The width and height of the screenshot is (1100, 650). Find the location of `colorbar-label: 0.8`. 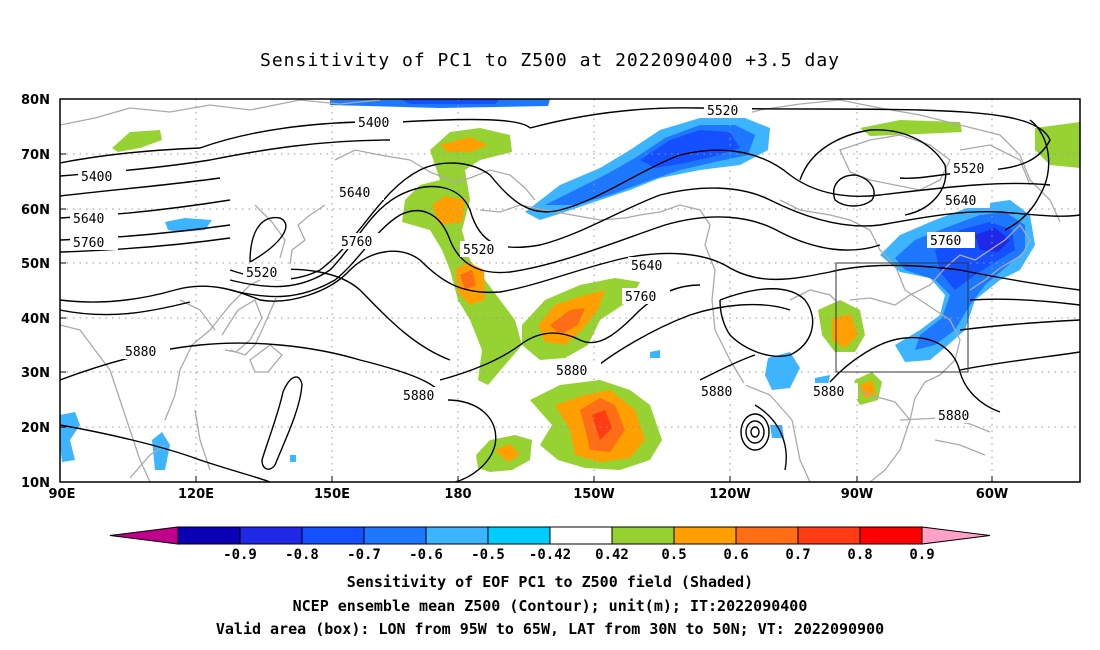

colorbar-label: 0.8 is located at coordinates (859, 555).